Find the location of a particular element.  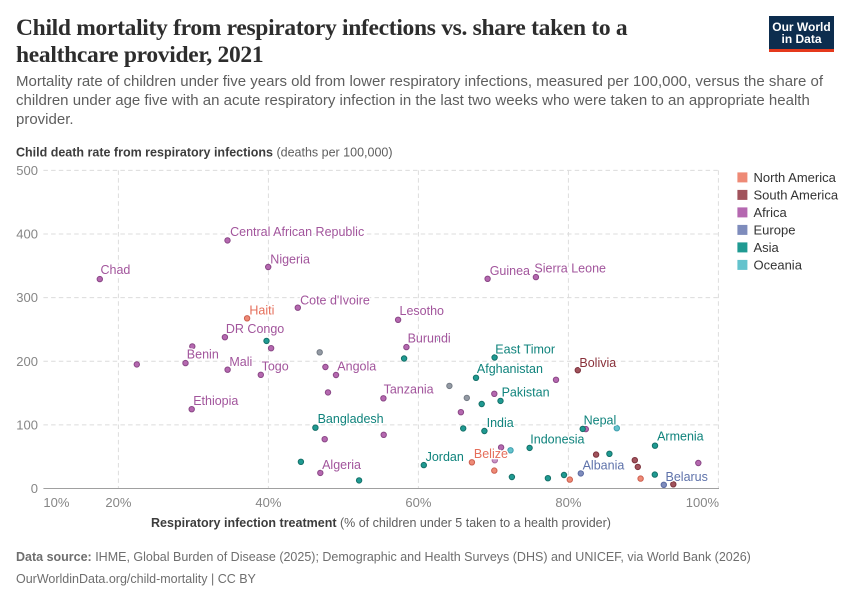

svg-text: Togo is located at coordinates (275, 367).